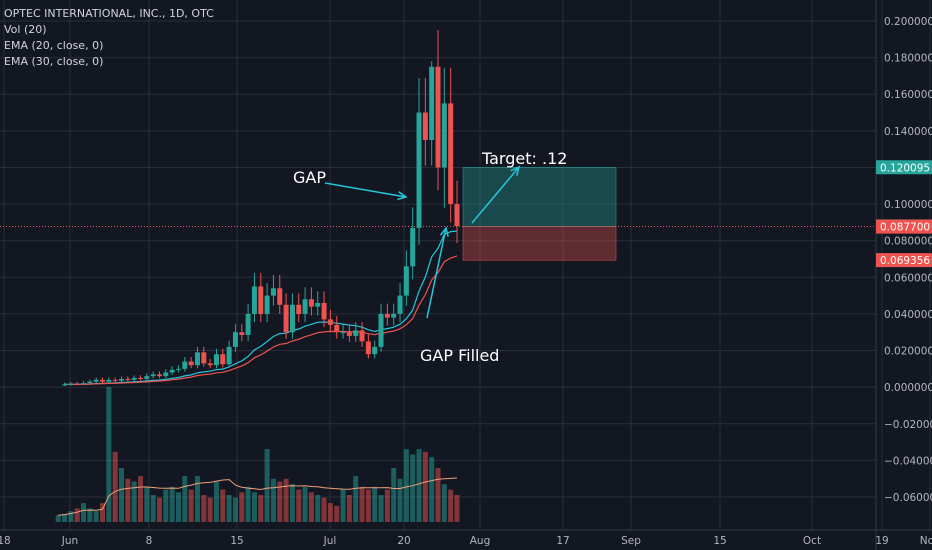 Image resolution: width=932 pixels, height=550 pixels. I want to click on profit-zone, so click(539, 197).